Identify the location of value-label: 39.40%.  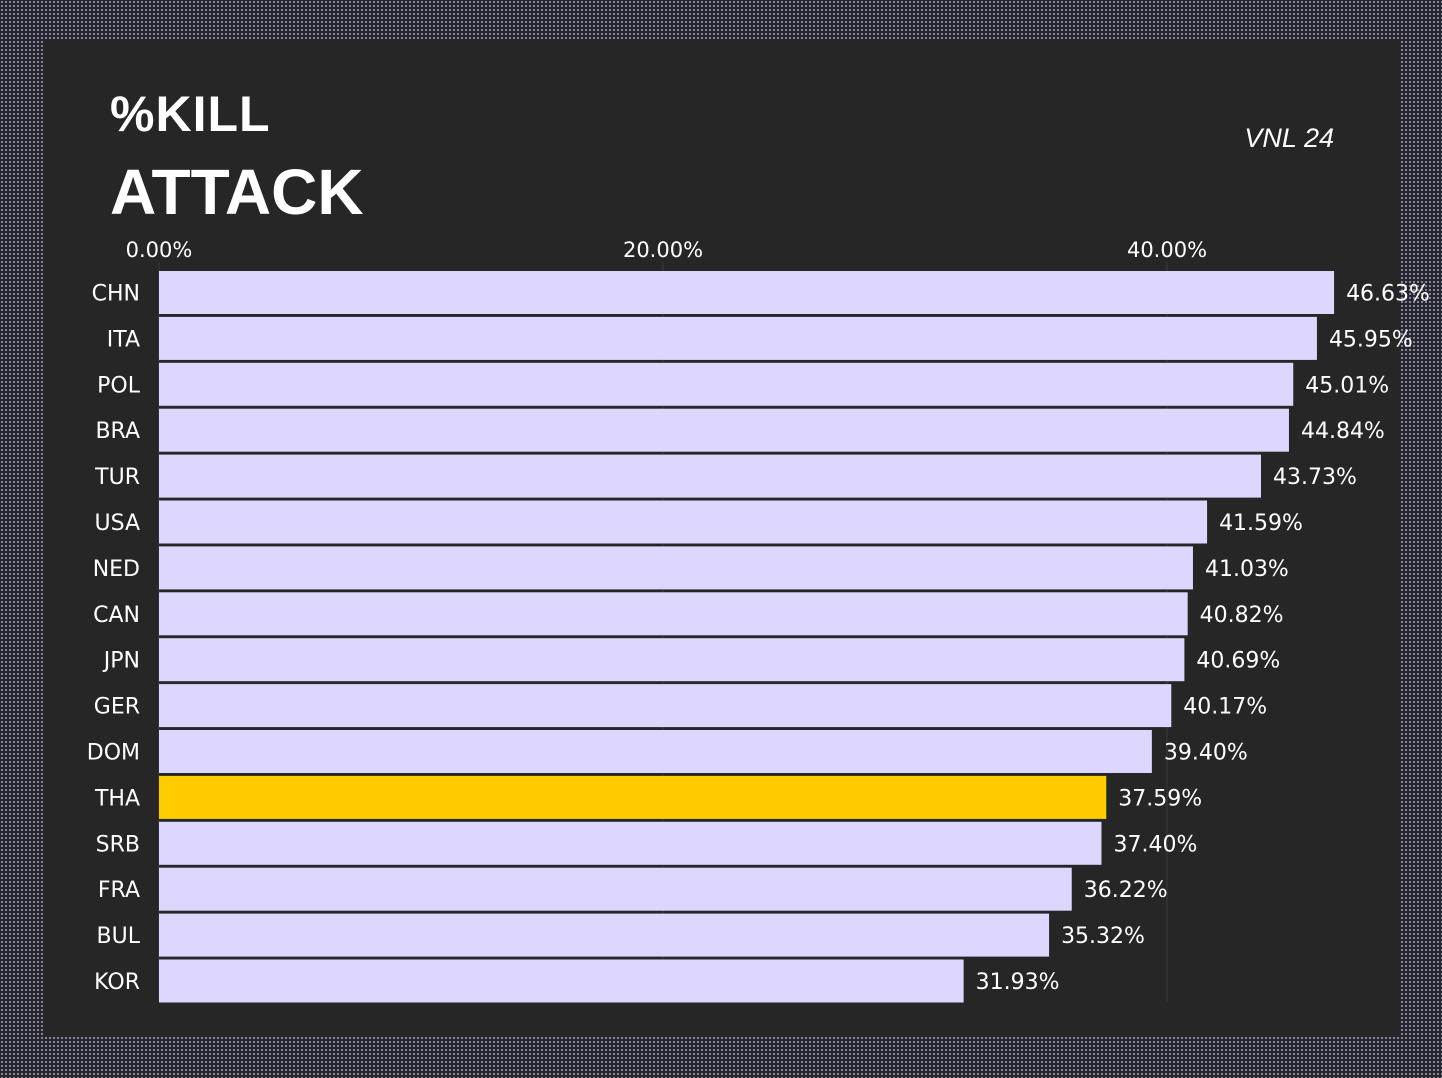
(1206, 753).